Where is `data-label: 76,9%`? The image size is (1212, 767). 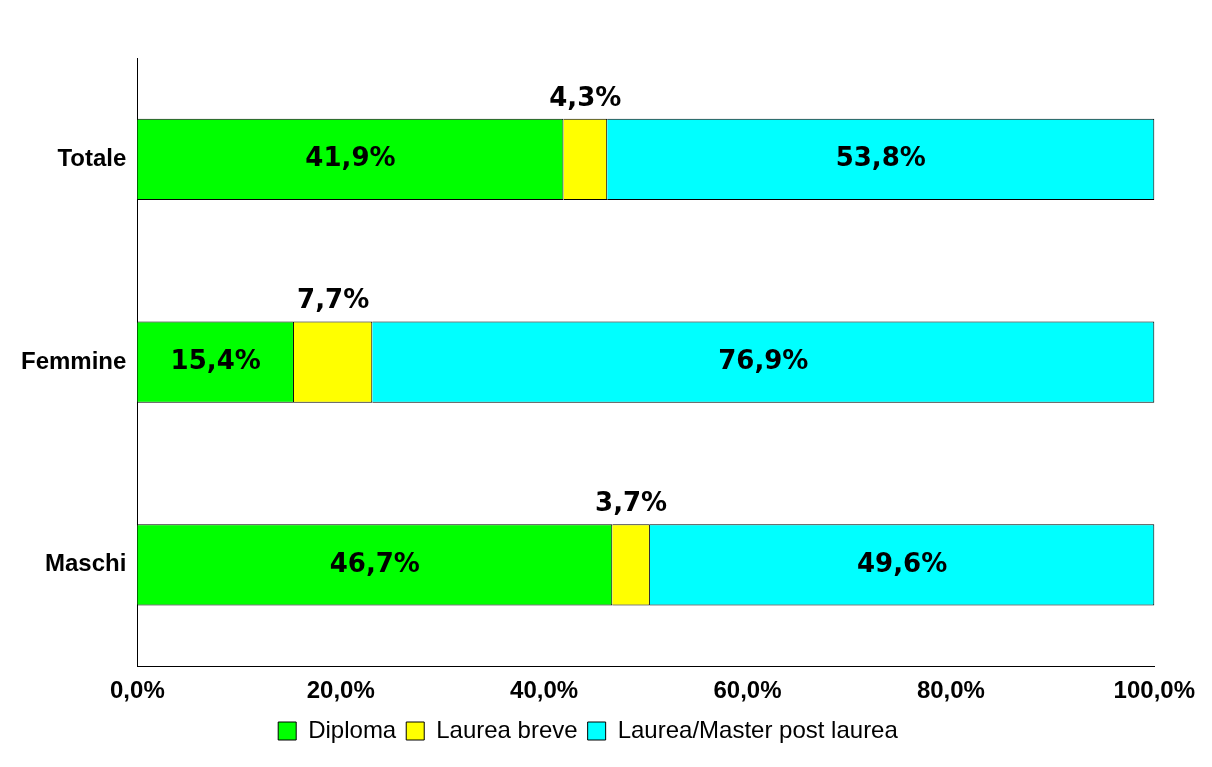 data-label: 76,9% is located at coordinates (763, 359).